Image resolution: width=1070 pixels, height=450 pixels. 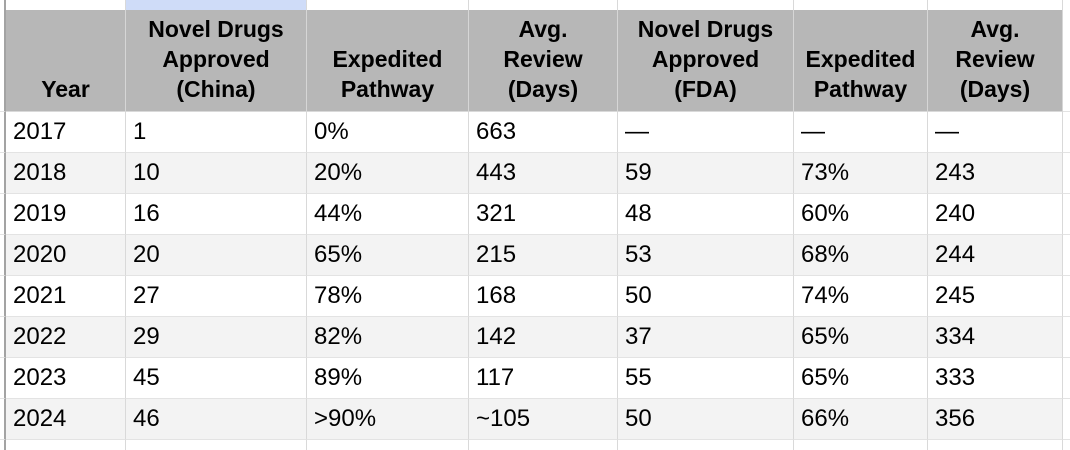 What do you see at coordinates (216, 419) in the screenshot?
I see `cell-china-novel-drugs-approved: 46` at bounding box center [216, 419].